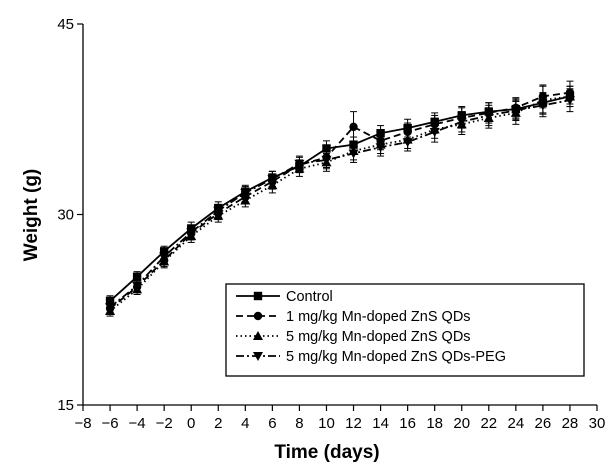 This screenshot has height=466, width=611. I want to click on x-tick-label: 30, so click(597, 423).